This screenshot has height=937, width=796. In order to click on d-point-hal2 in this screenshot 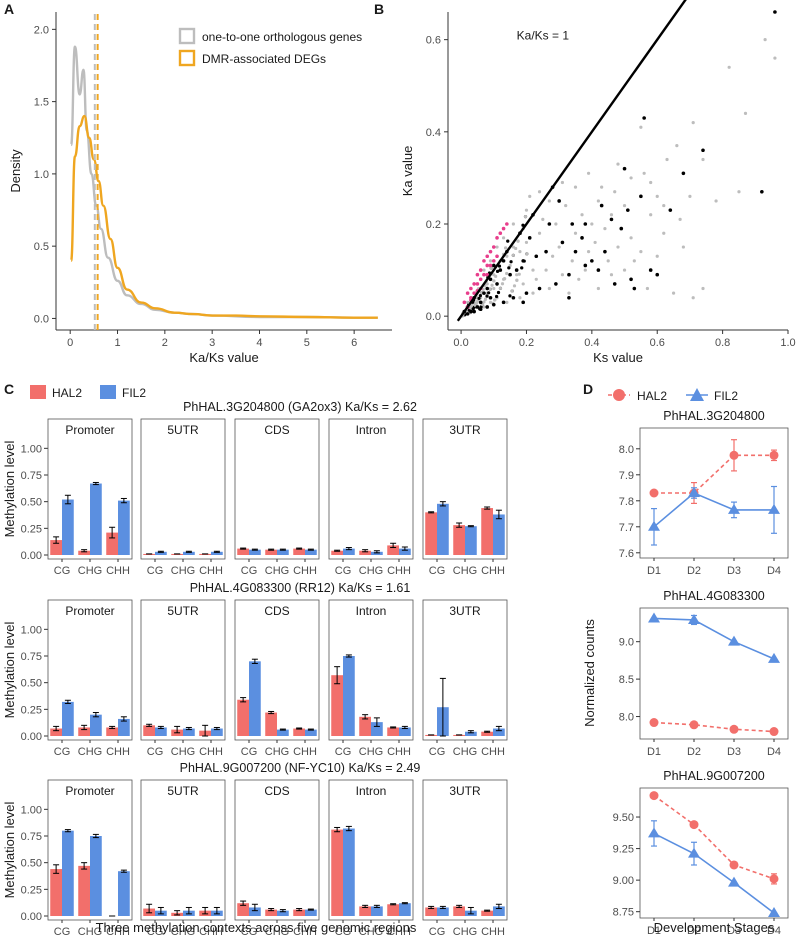, I will do `click(774, 879)`.